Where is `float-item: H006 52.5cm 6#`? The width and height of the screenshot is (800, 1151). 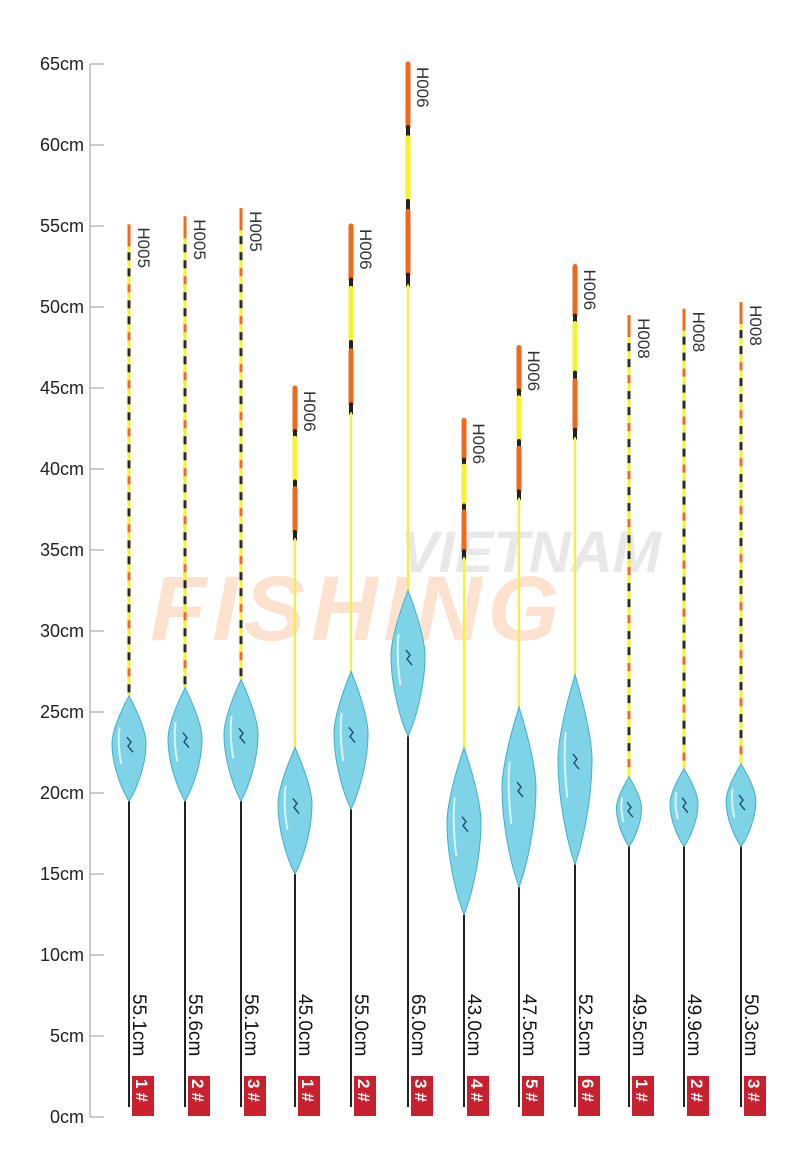
float-item: H006 52.5cm 6# is located at coordinates (578, 690).